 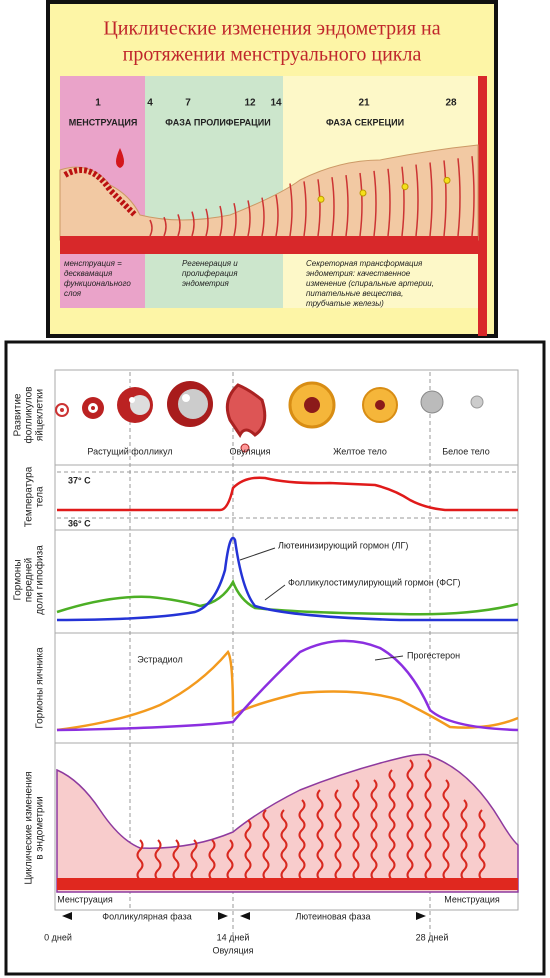 I want to click on day-label: 0 дней, so click(x=58, y=937).